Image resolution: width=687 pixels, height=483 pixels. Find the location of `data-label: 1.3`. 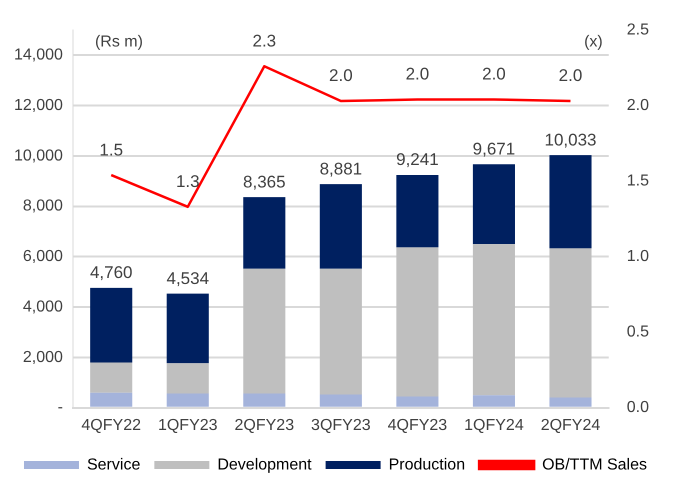

data-label: 1.3 is located at coordinates (188, 181).